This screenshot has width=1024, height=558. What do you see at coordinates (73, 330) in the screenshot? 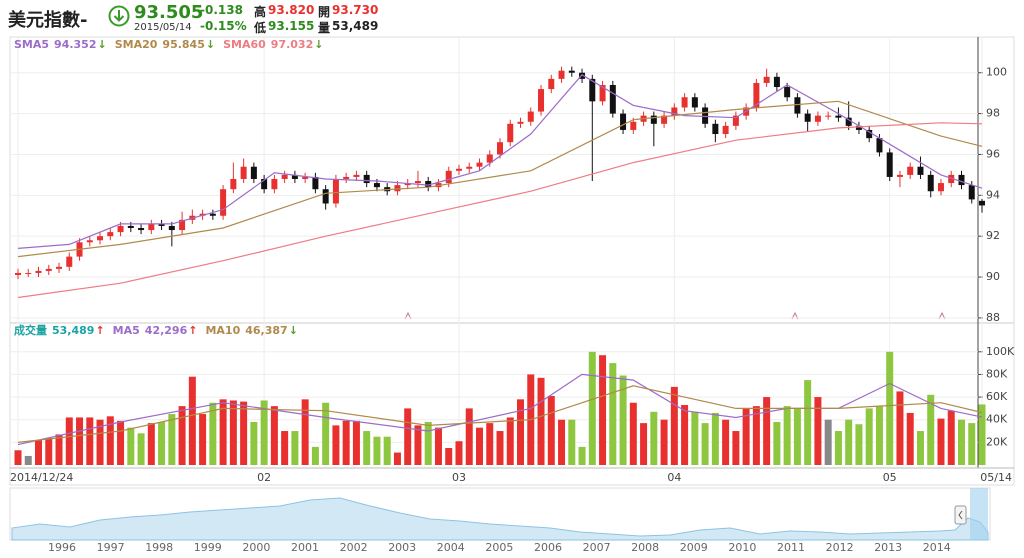
I see `legend-text: 53,489` at bounding box center [73, 330].